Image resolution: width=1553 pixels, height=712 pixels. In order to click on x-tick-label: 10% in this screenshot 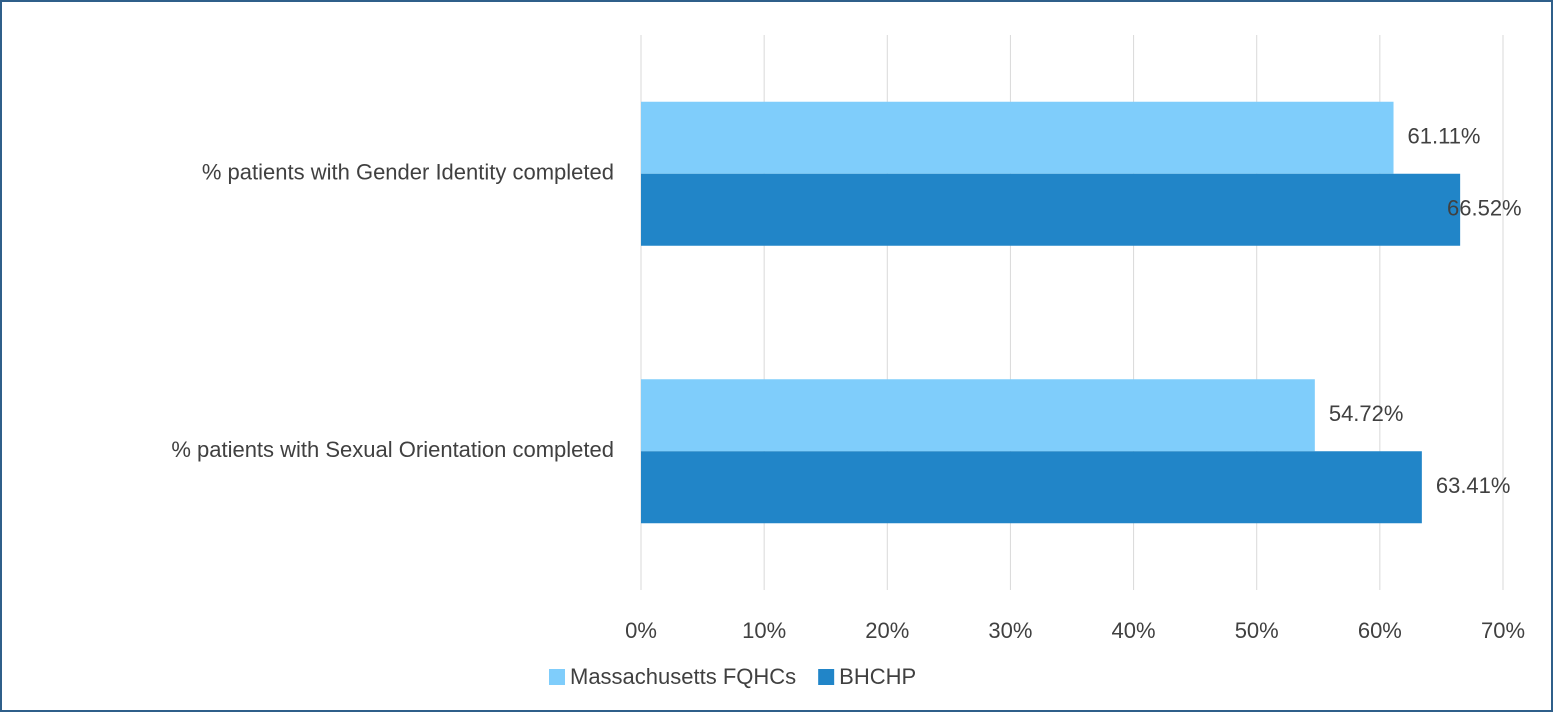, I will do `click(764, 630)`.